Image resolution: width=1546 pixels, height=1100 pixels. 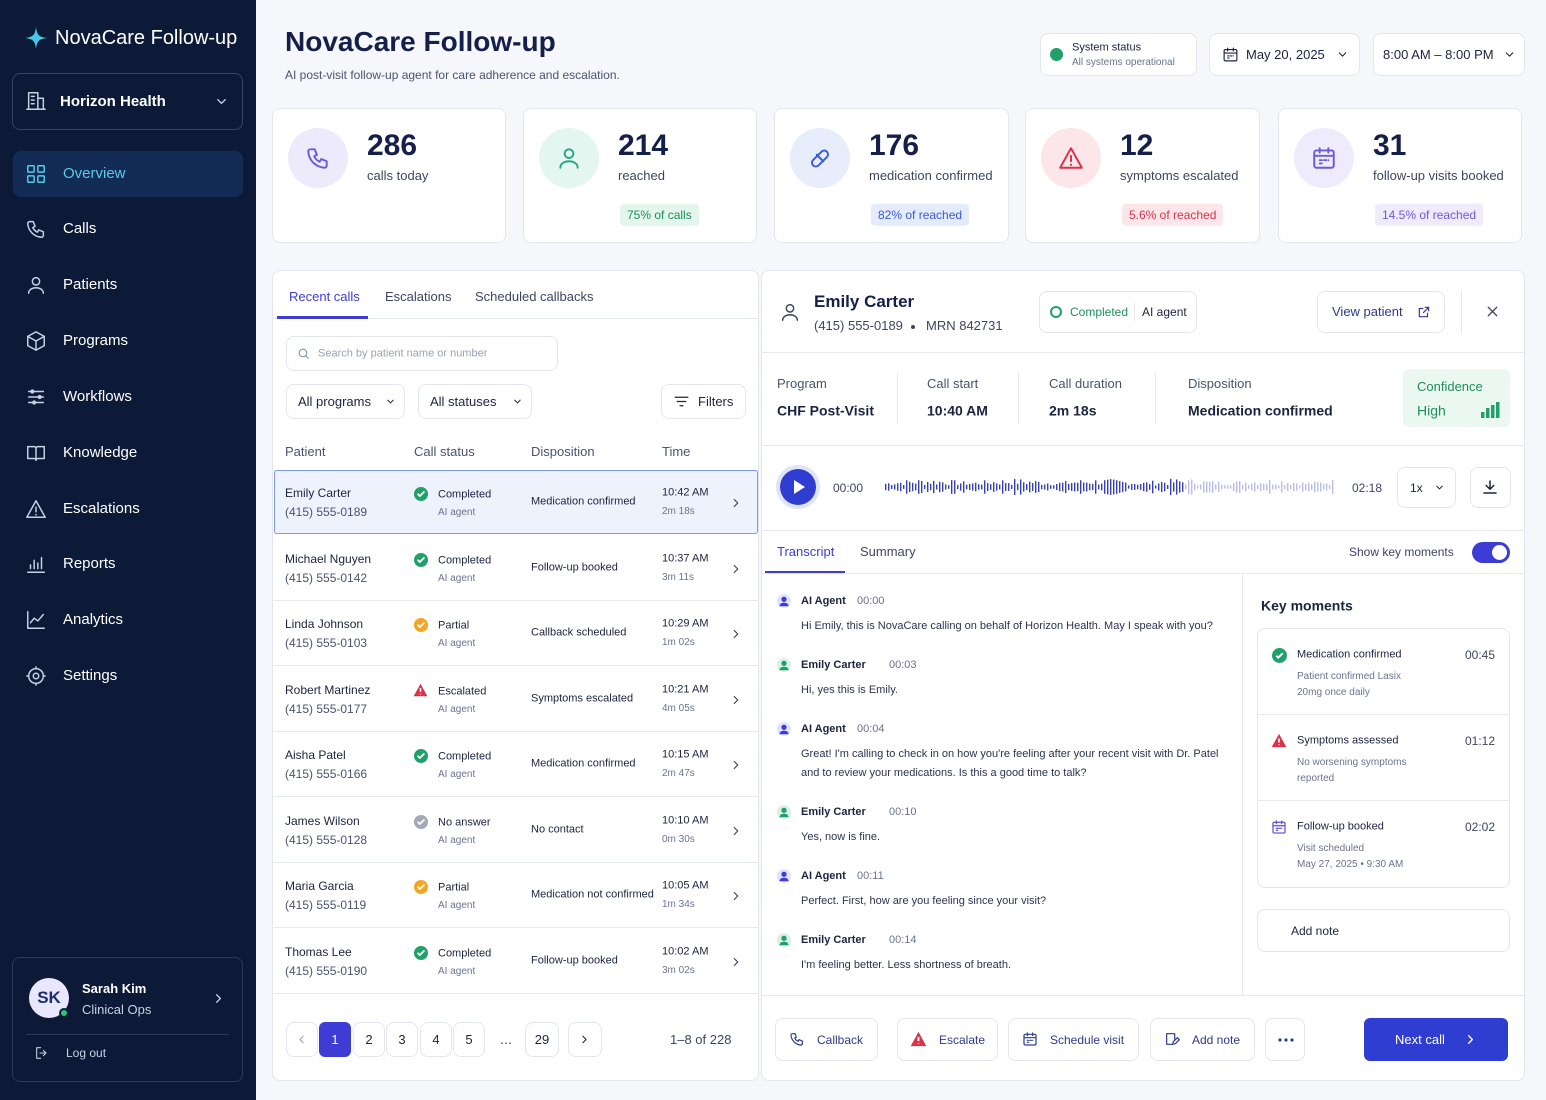 What do you see at coordinates (101, 508) in the screenshot?
I see `nav-item: Escalations` at bounding box center [101, 508].